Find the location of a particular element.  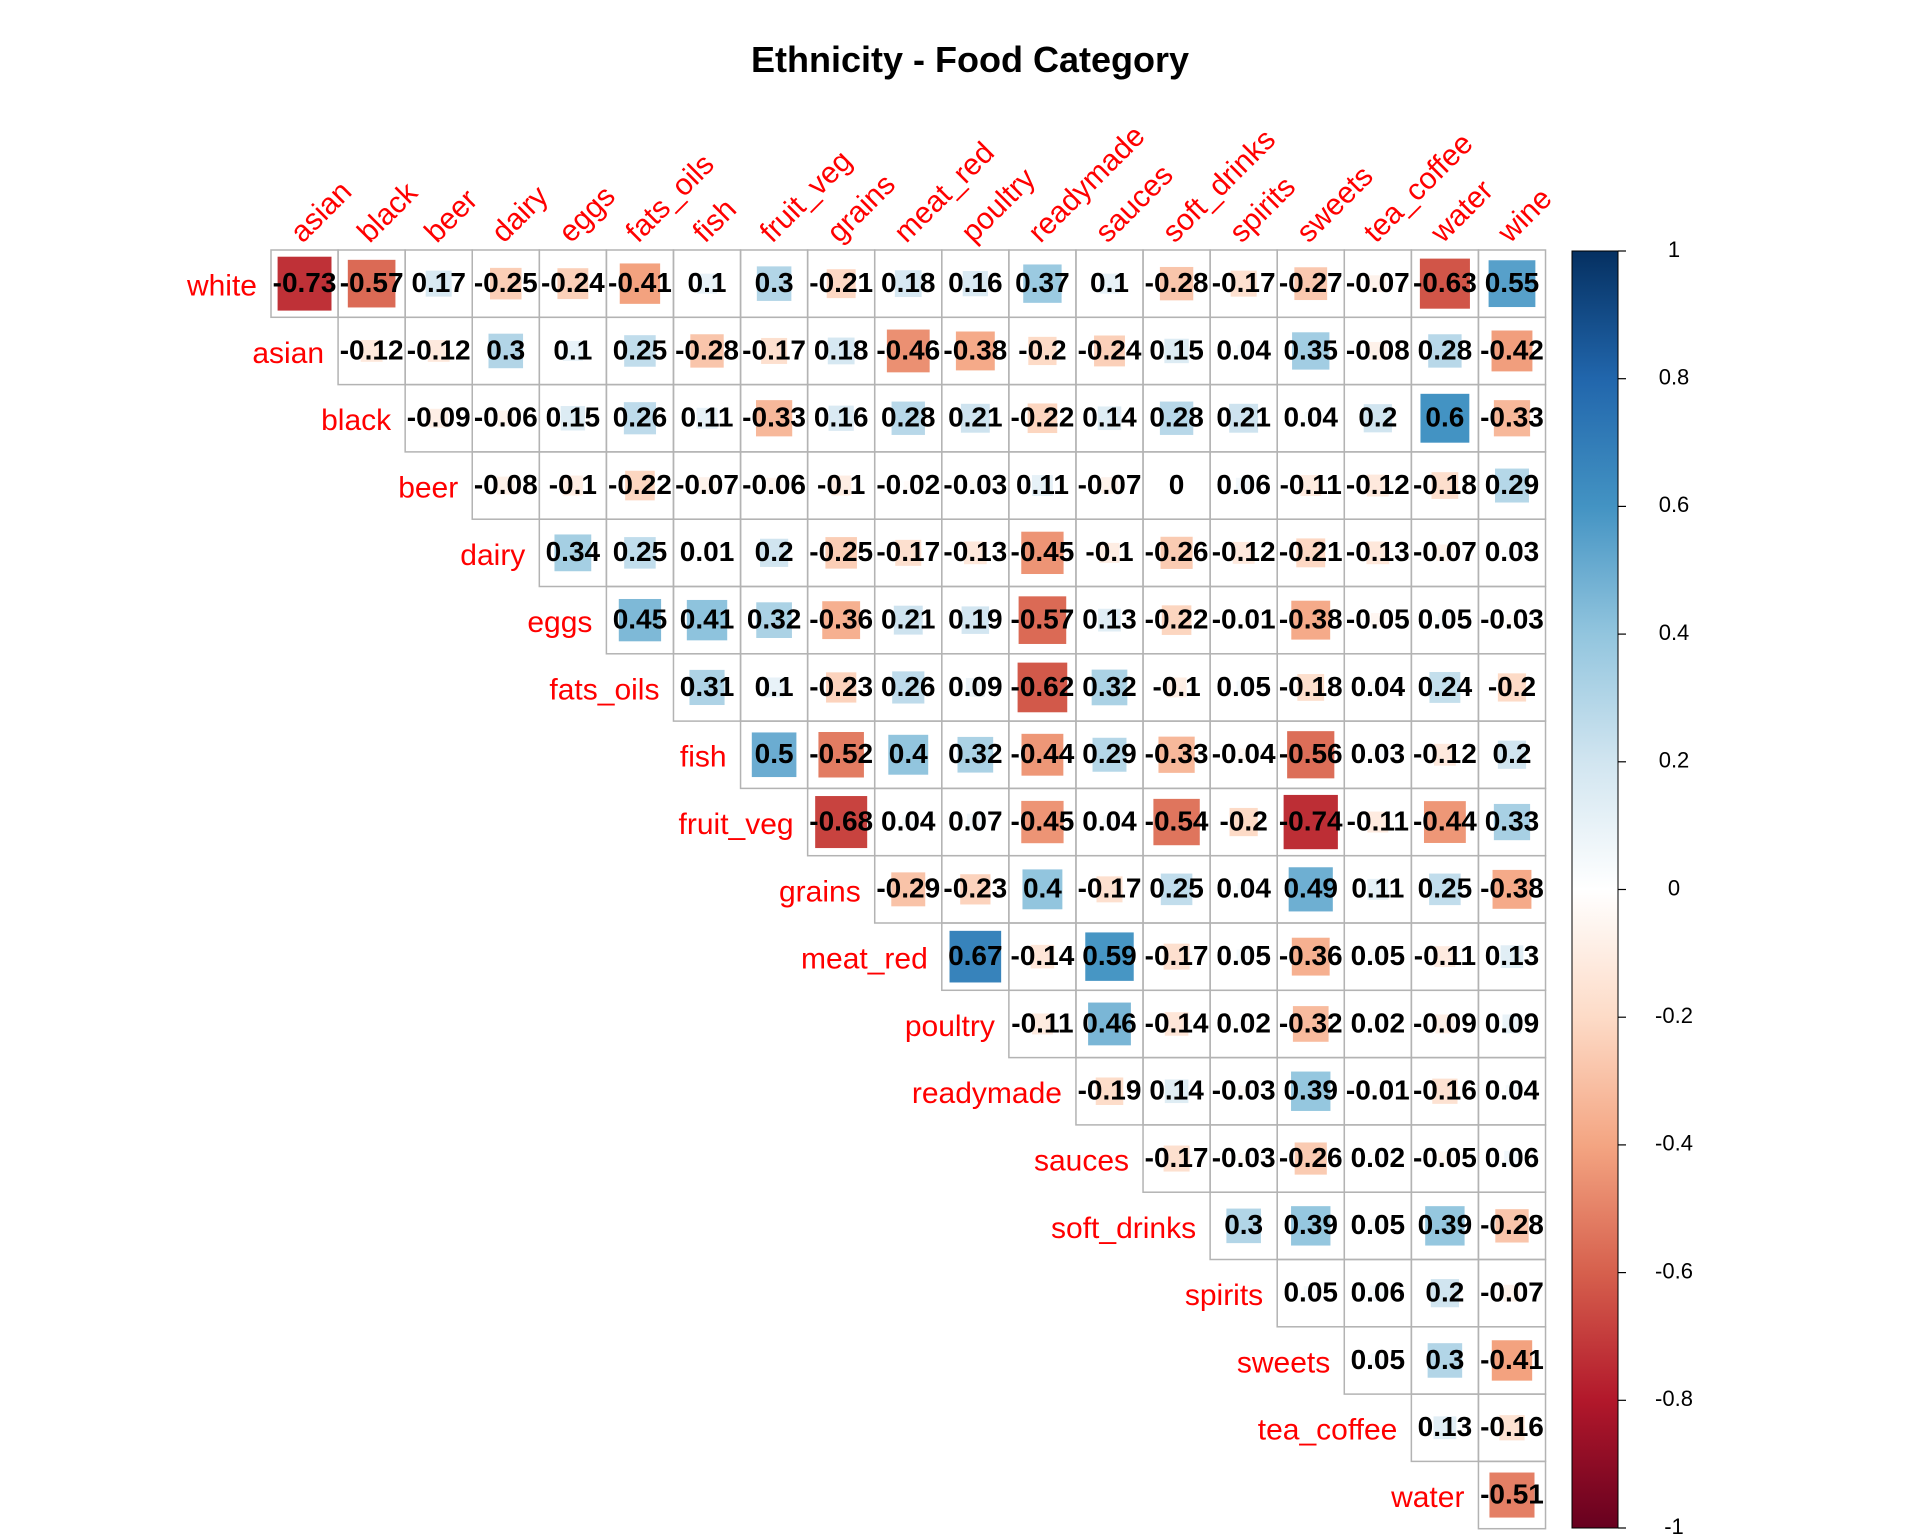

cell-value: -0.1 is located at coordinates (573, 484).